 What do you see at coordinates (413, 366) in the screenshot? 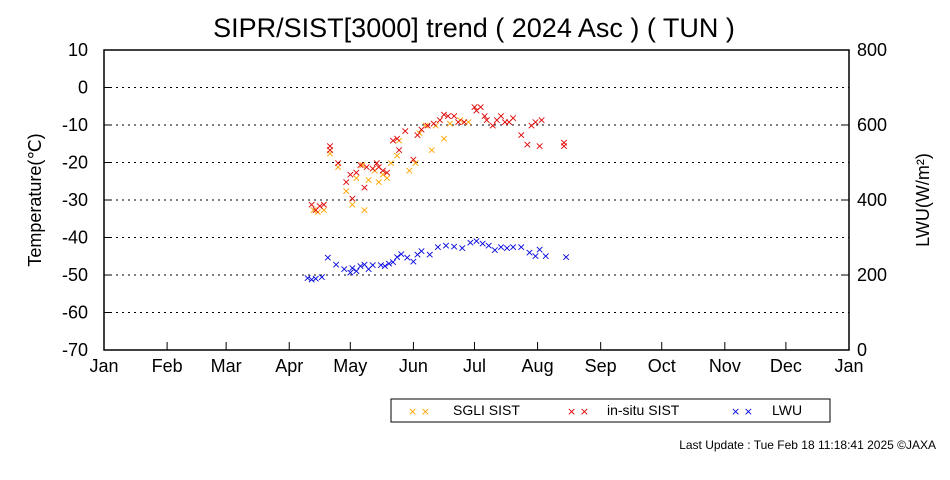
I see `x-tick-label: Jun` at bounding box center [413, 366].